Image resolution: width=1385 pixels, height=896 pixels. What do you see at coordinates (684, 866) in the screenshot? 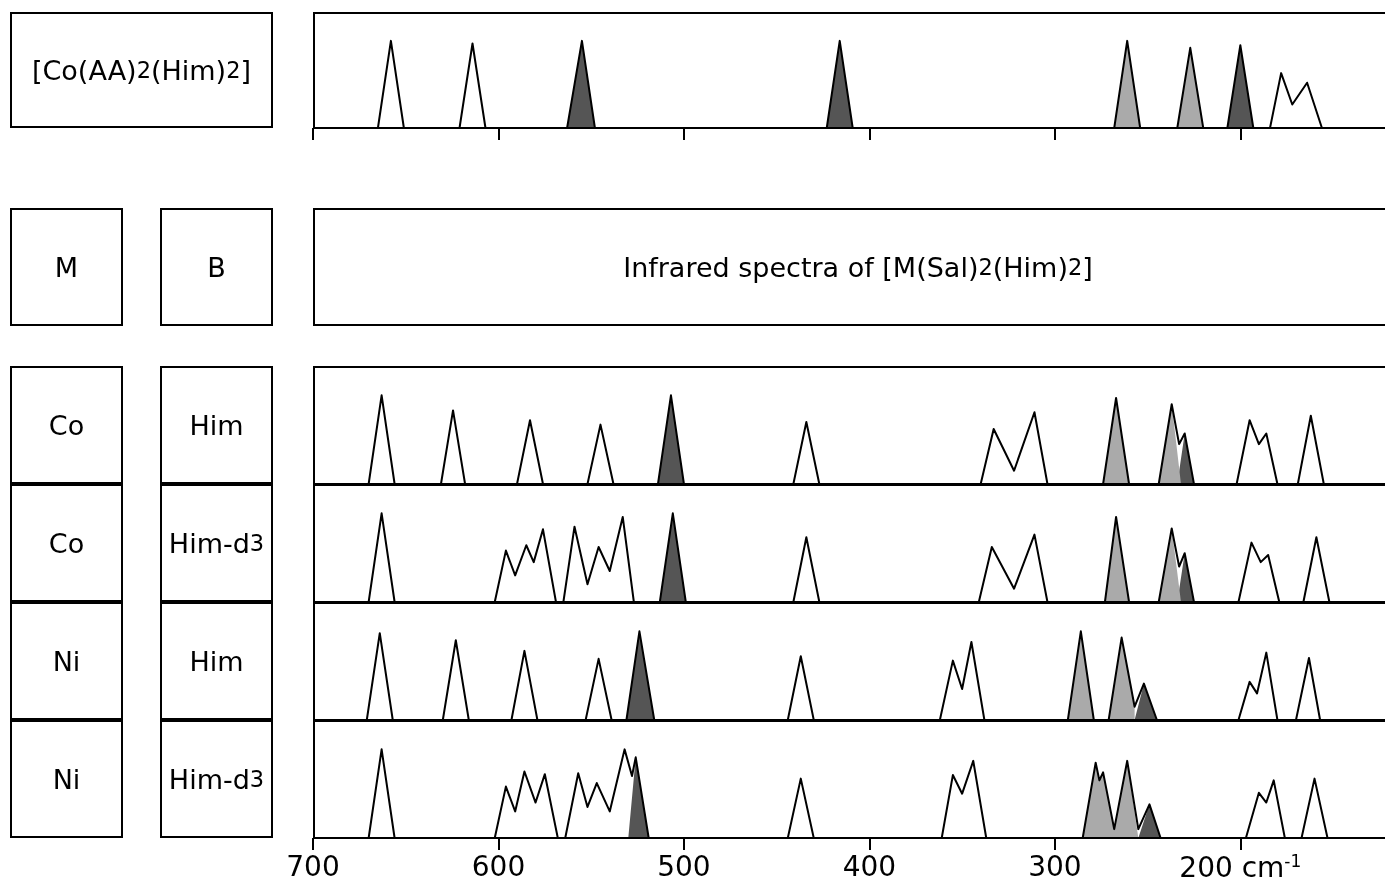
I see `x-tick-label: 500` at bounding box center [684, 866].